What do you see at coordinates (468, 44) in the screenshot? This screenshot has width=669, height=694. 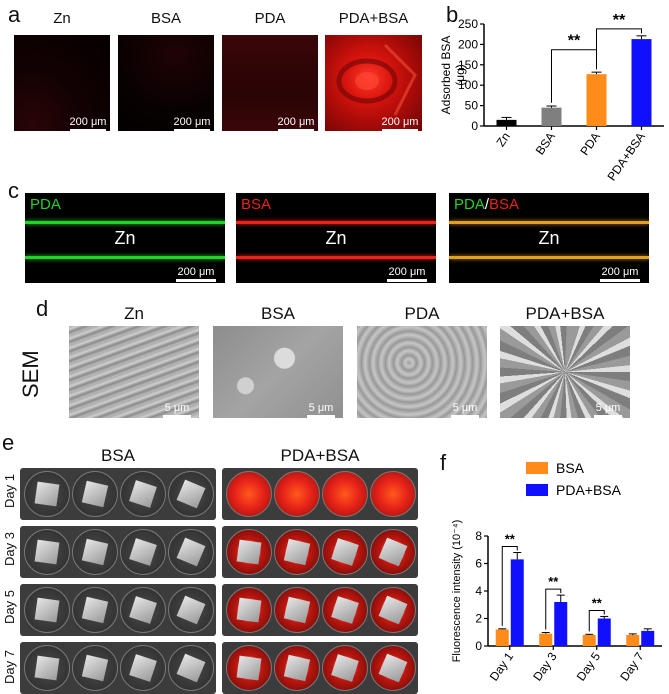 I see `chart-b-ytick-label: 200` at bounding box center [468, 44].